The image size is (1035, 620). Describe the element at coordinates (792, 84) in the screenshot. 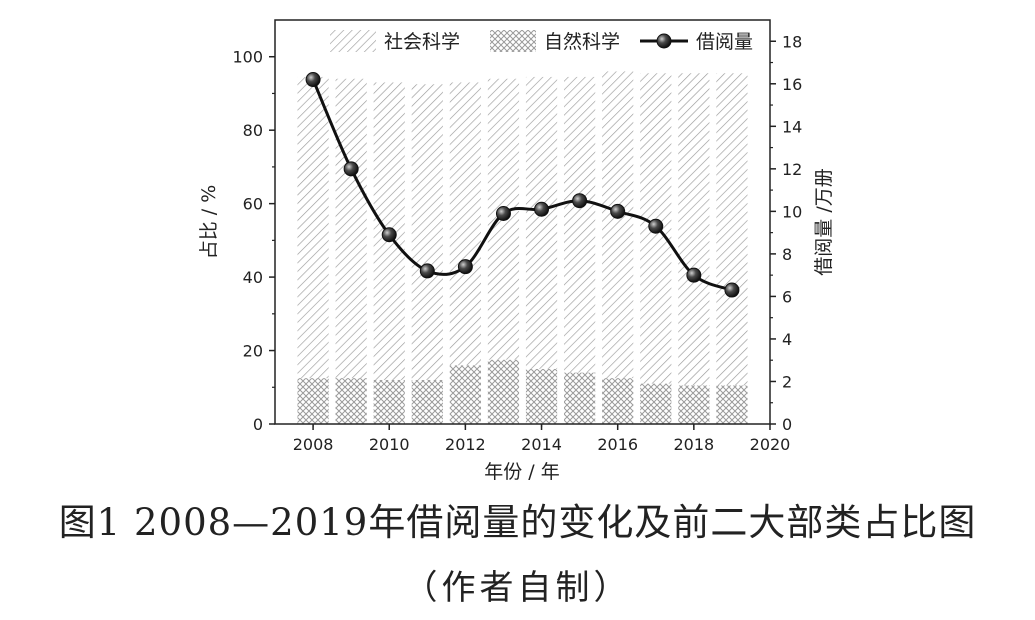

I see `y-right-tick-label: 16` at that location.